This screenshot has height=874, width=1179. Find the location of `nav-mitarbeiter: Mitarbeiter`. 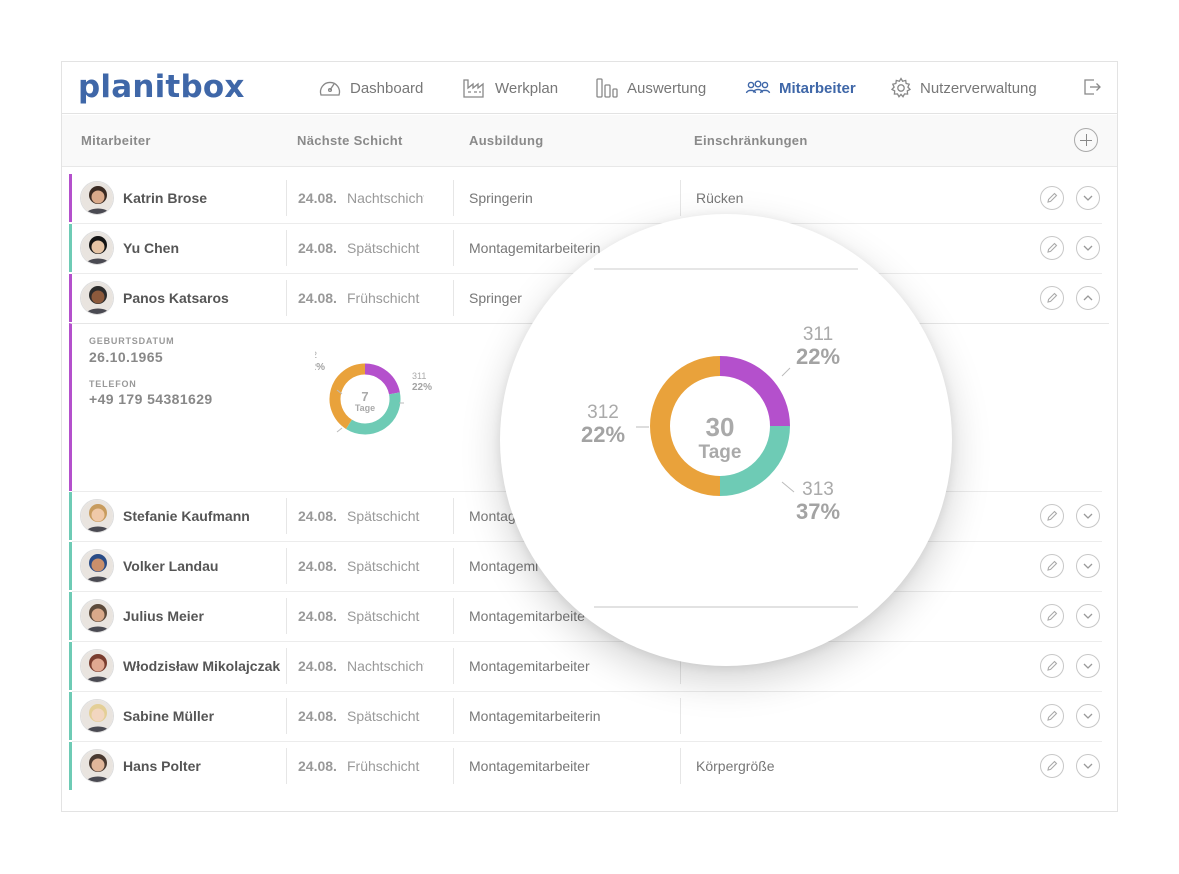

nav-mitarbeiter: Mitarbeiter is located at coordinates (800, 88).